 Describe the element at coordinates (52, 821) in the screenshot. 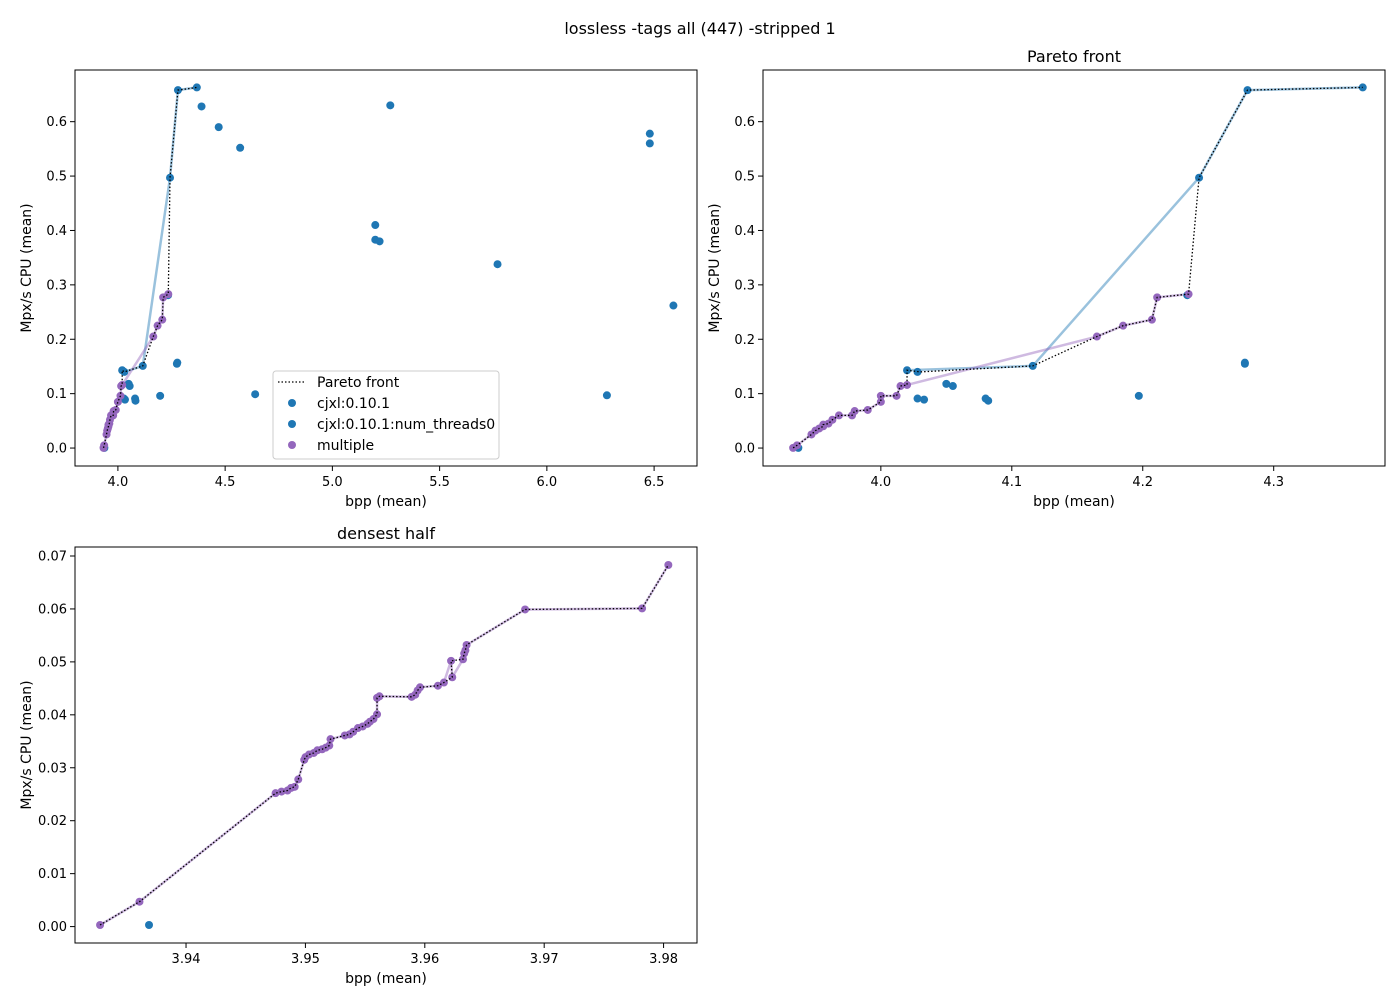

I see `y-tick-label: 0.02` at that location.